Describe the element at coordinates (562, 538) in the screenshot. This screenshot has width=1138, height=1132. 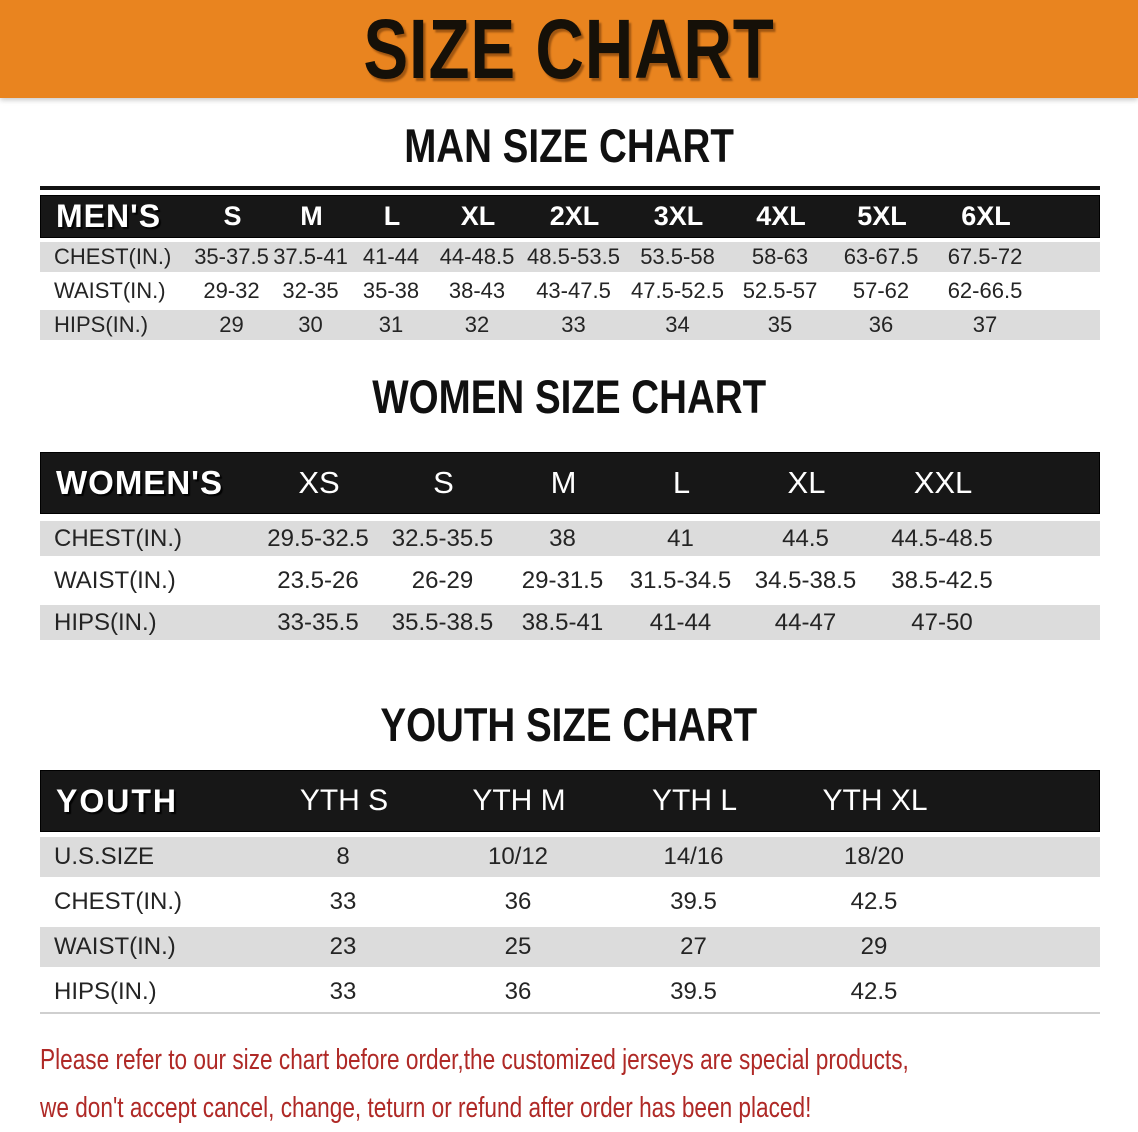
I see `women-chest-in-m: 38` at that location.